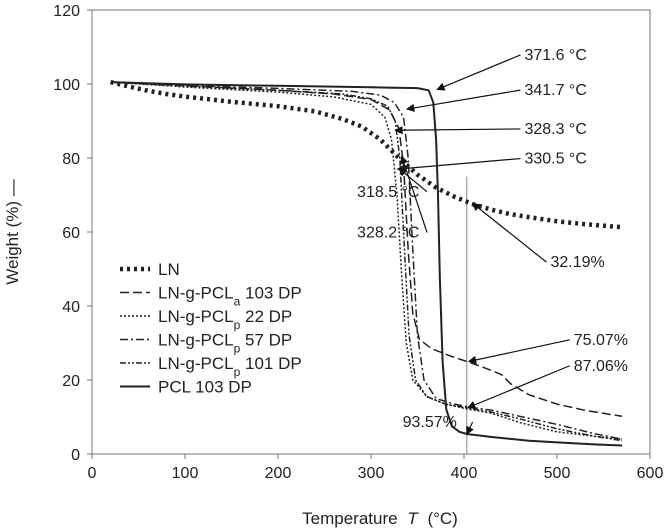 Image resolution: width=666 pixels, height=530 pixels. Describe the element at coordinates (230, 366) in the screenshot. I see `legend-label: LN-g-PCLp 101 DP` at that location.